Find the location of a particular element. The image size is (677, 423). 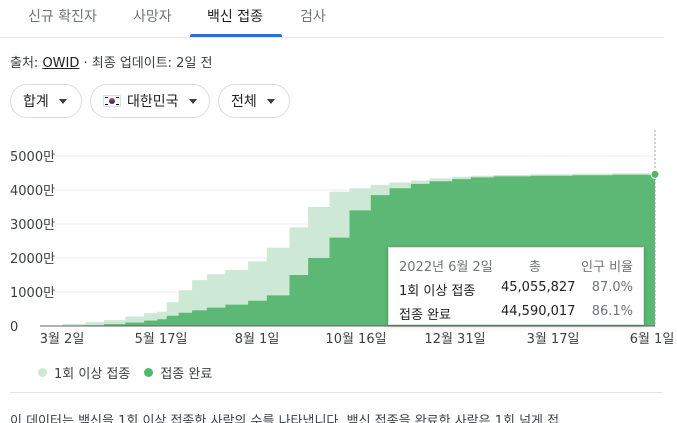

country-filter-label: 대한민국 is located at coordinates (153, 102).